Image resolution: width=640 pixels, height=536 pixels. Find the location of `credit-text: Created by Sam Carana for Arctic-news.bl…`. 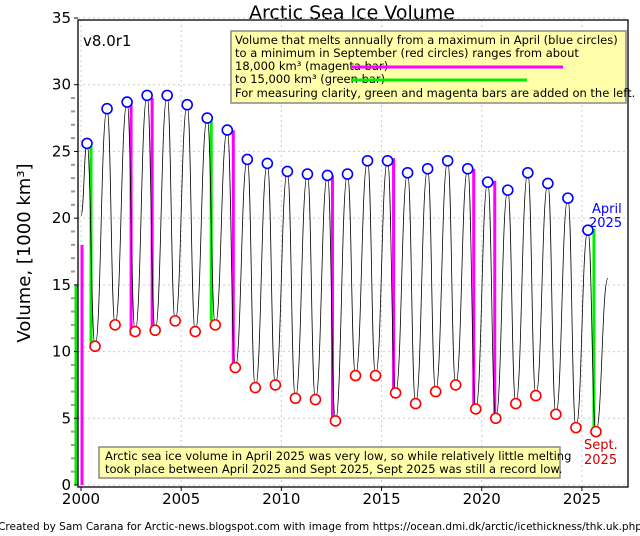

credit-text: Created by Sam Carana for Arctic-news.bl… is located at coordinates (320, 527).